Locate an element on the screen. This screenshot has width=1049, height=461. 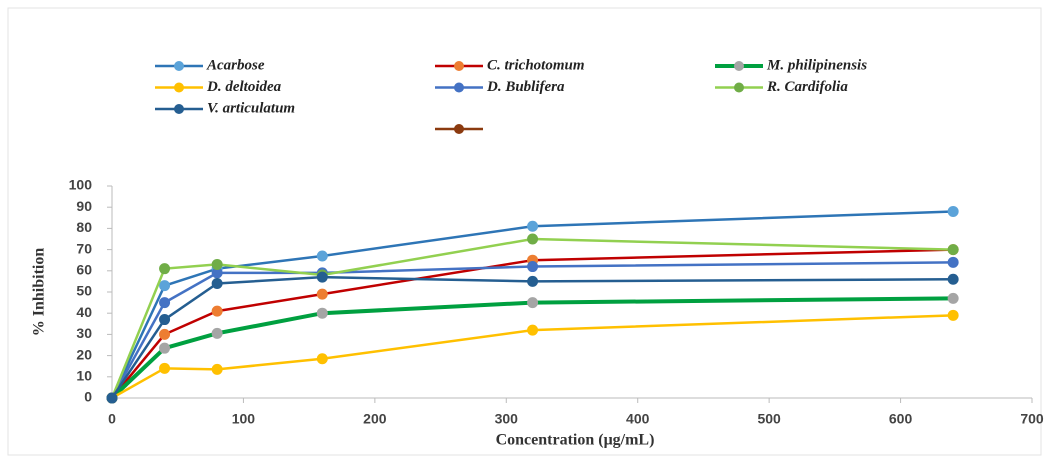
legend-label: M. philipinensis is located at coordinates (816, 65).